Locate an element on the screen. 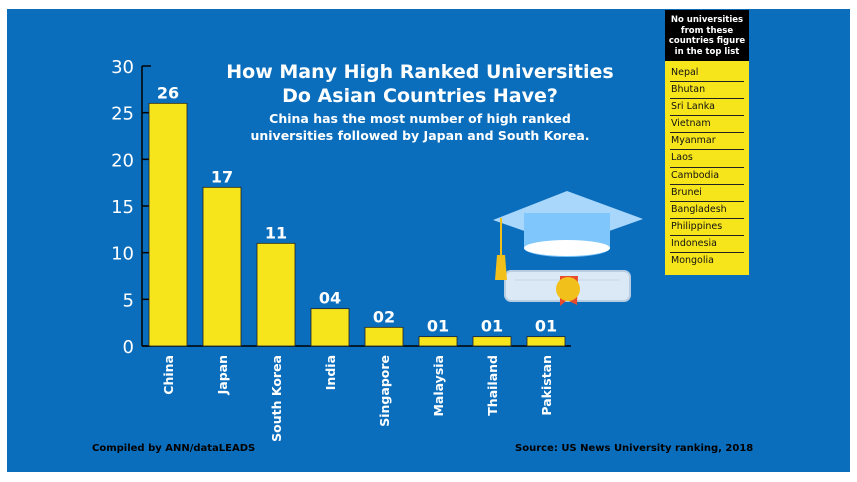  graduation-cap-diploma-icon is located at coordinates (568, 248).